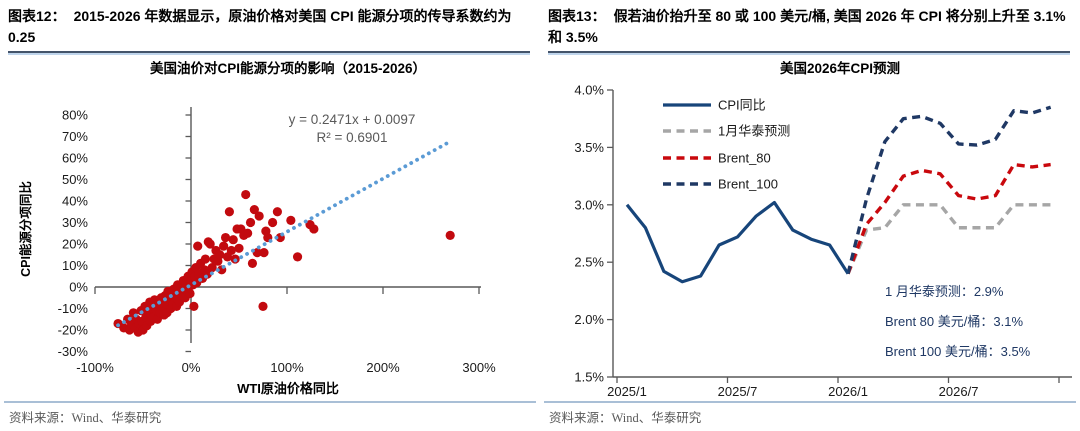 The height and width of the screenshot is (431, 1080). Describe the element at coordinates (75, 179) in the screenshot. I see `scatter-y-tick: 50%` at that location.